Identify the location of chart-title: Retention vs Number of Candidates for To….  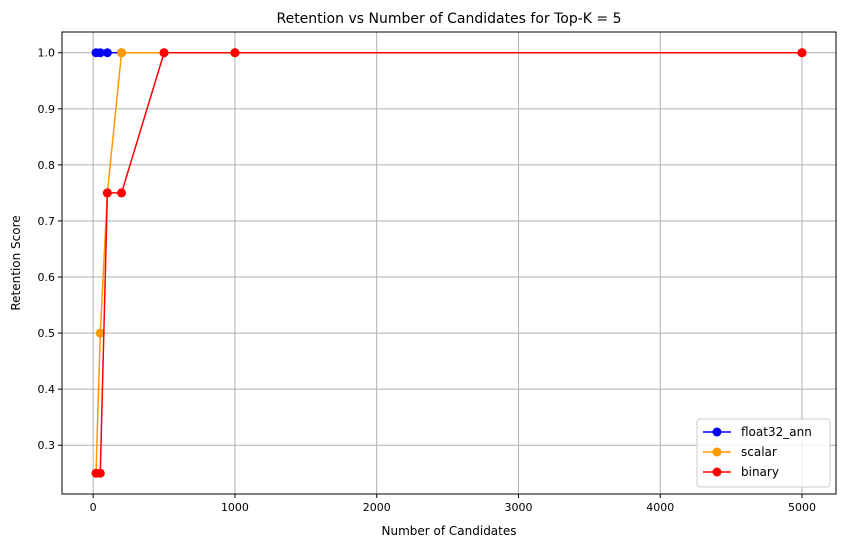
(448, 19).